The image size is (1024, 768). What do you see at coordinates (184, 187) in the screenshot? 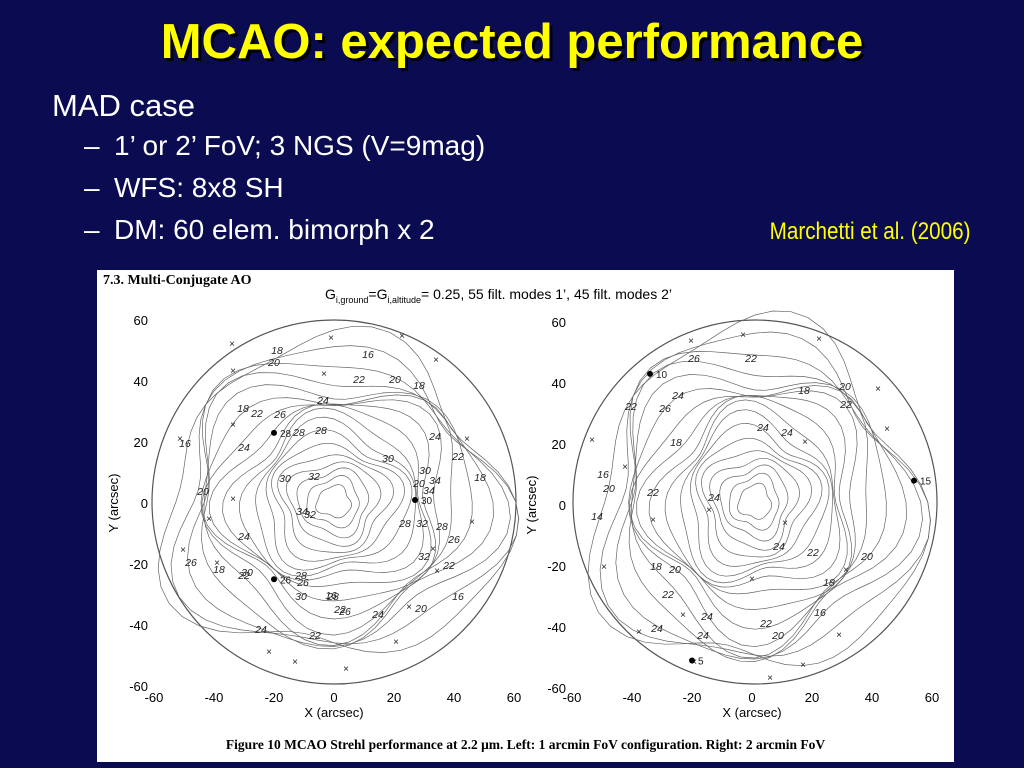
I see `bullet-sub-2: – WFS: 8x8 SH` at bounding box center [184, 187].